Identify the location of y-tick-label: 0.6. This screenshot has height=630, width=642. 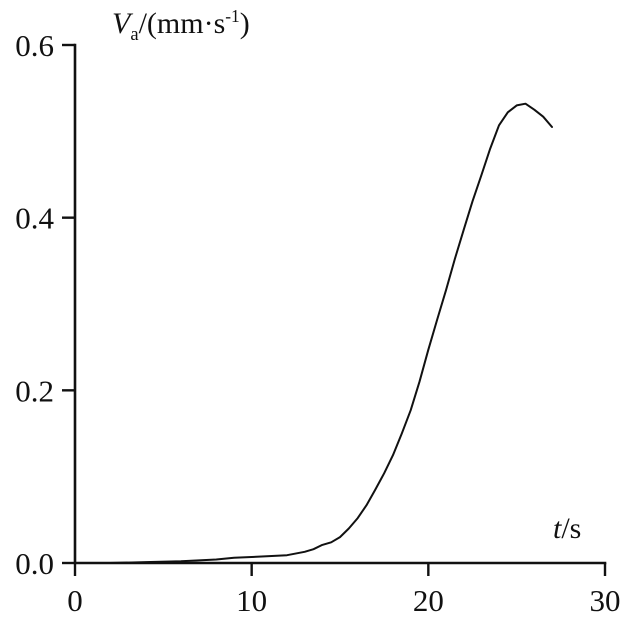
(34, 45).